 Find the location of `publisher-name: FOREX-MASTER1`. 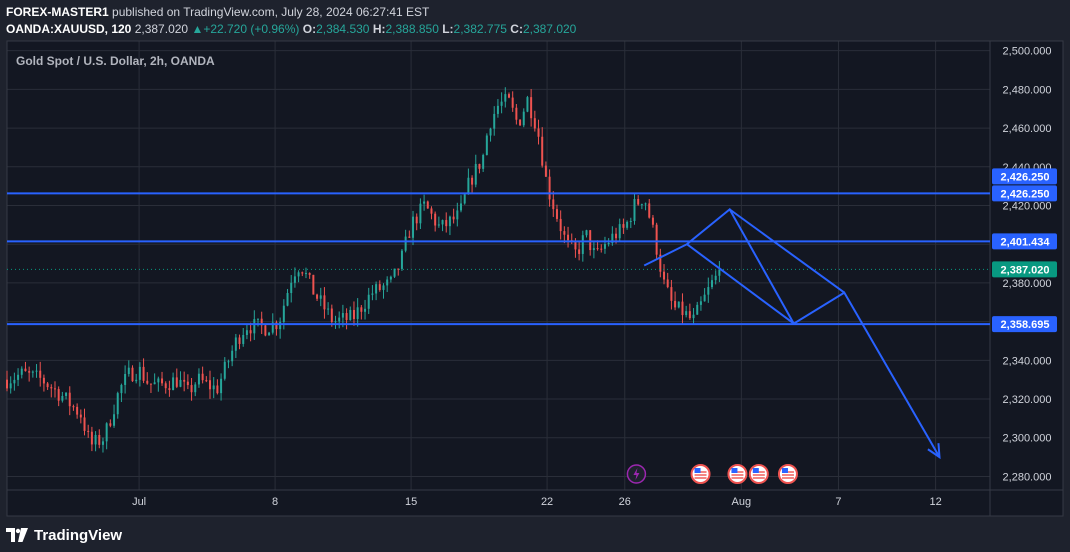

publisher-name: FOREX-MASTER1 is located at coordinates (57, 12).